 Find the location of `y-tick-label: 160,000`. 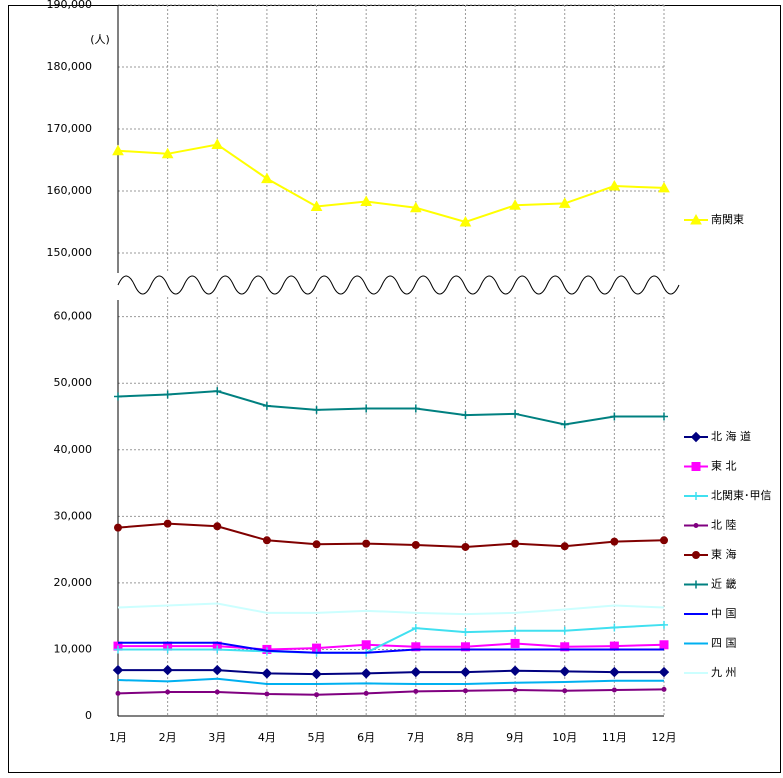

y-tick-label: 160,000 is located at coordinates (70, 190).